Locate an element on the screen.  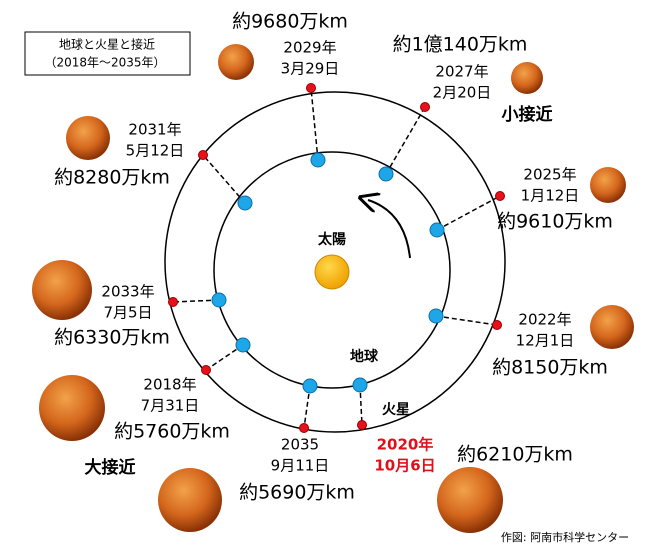
approach-year: 2020年 is located at coordinates (405, 445).